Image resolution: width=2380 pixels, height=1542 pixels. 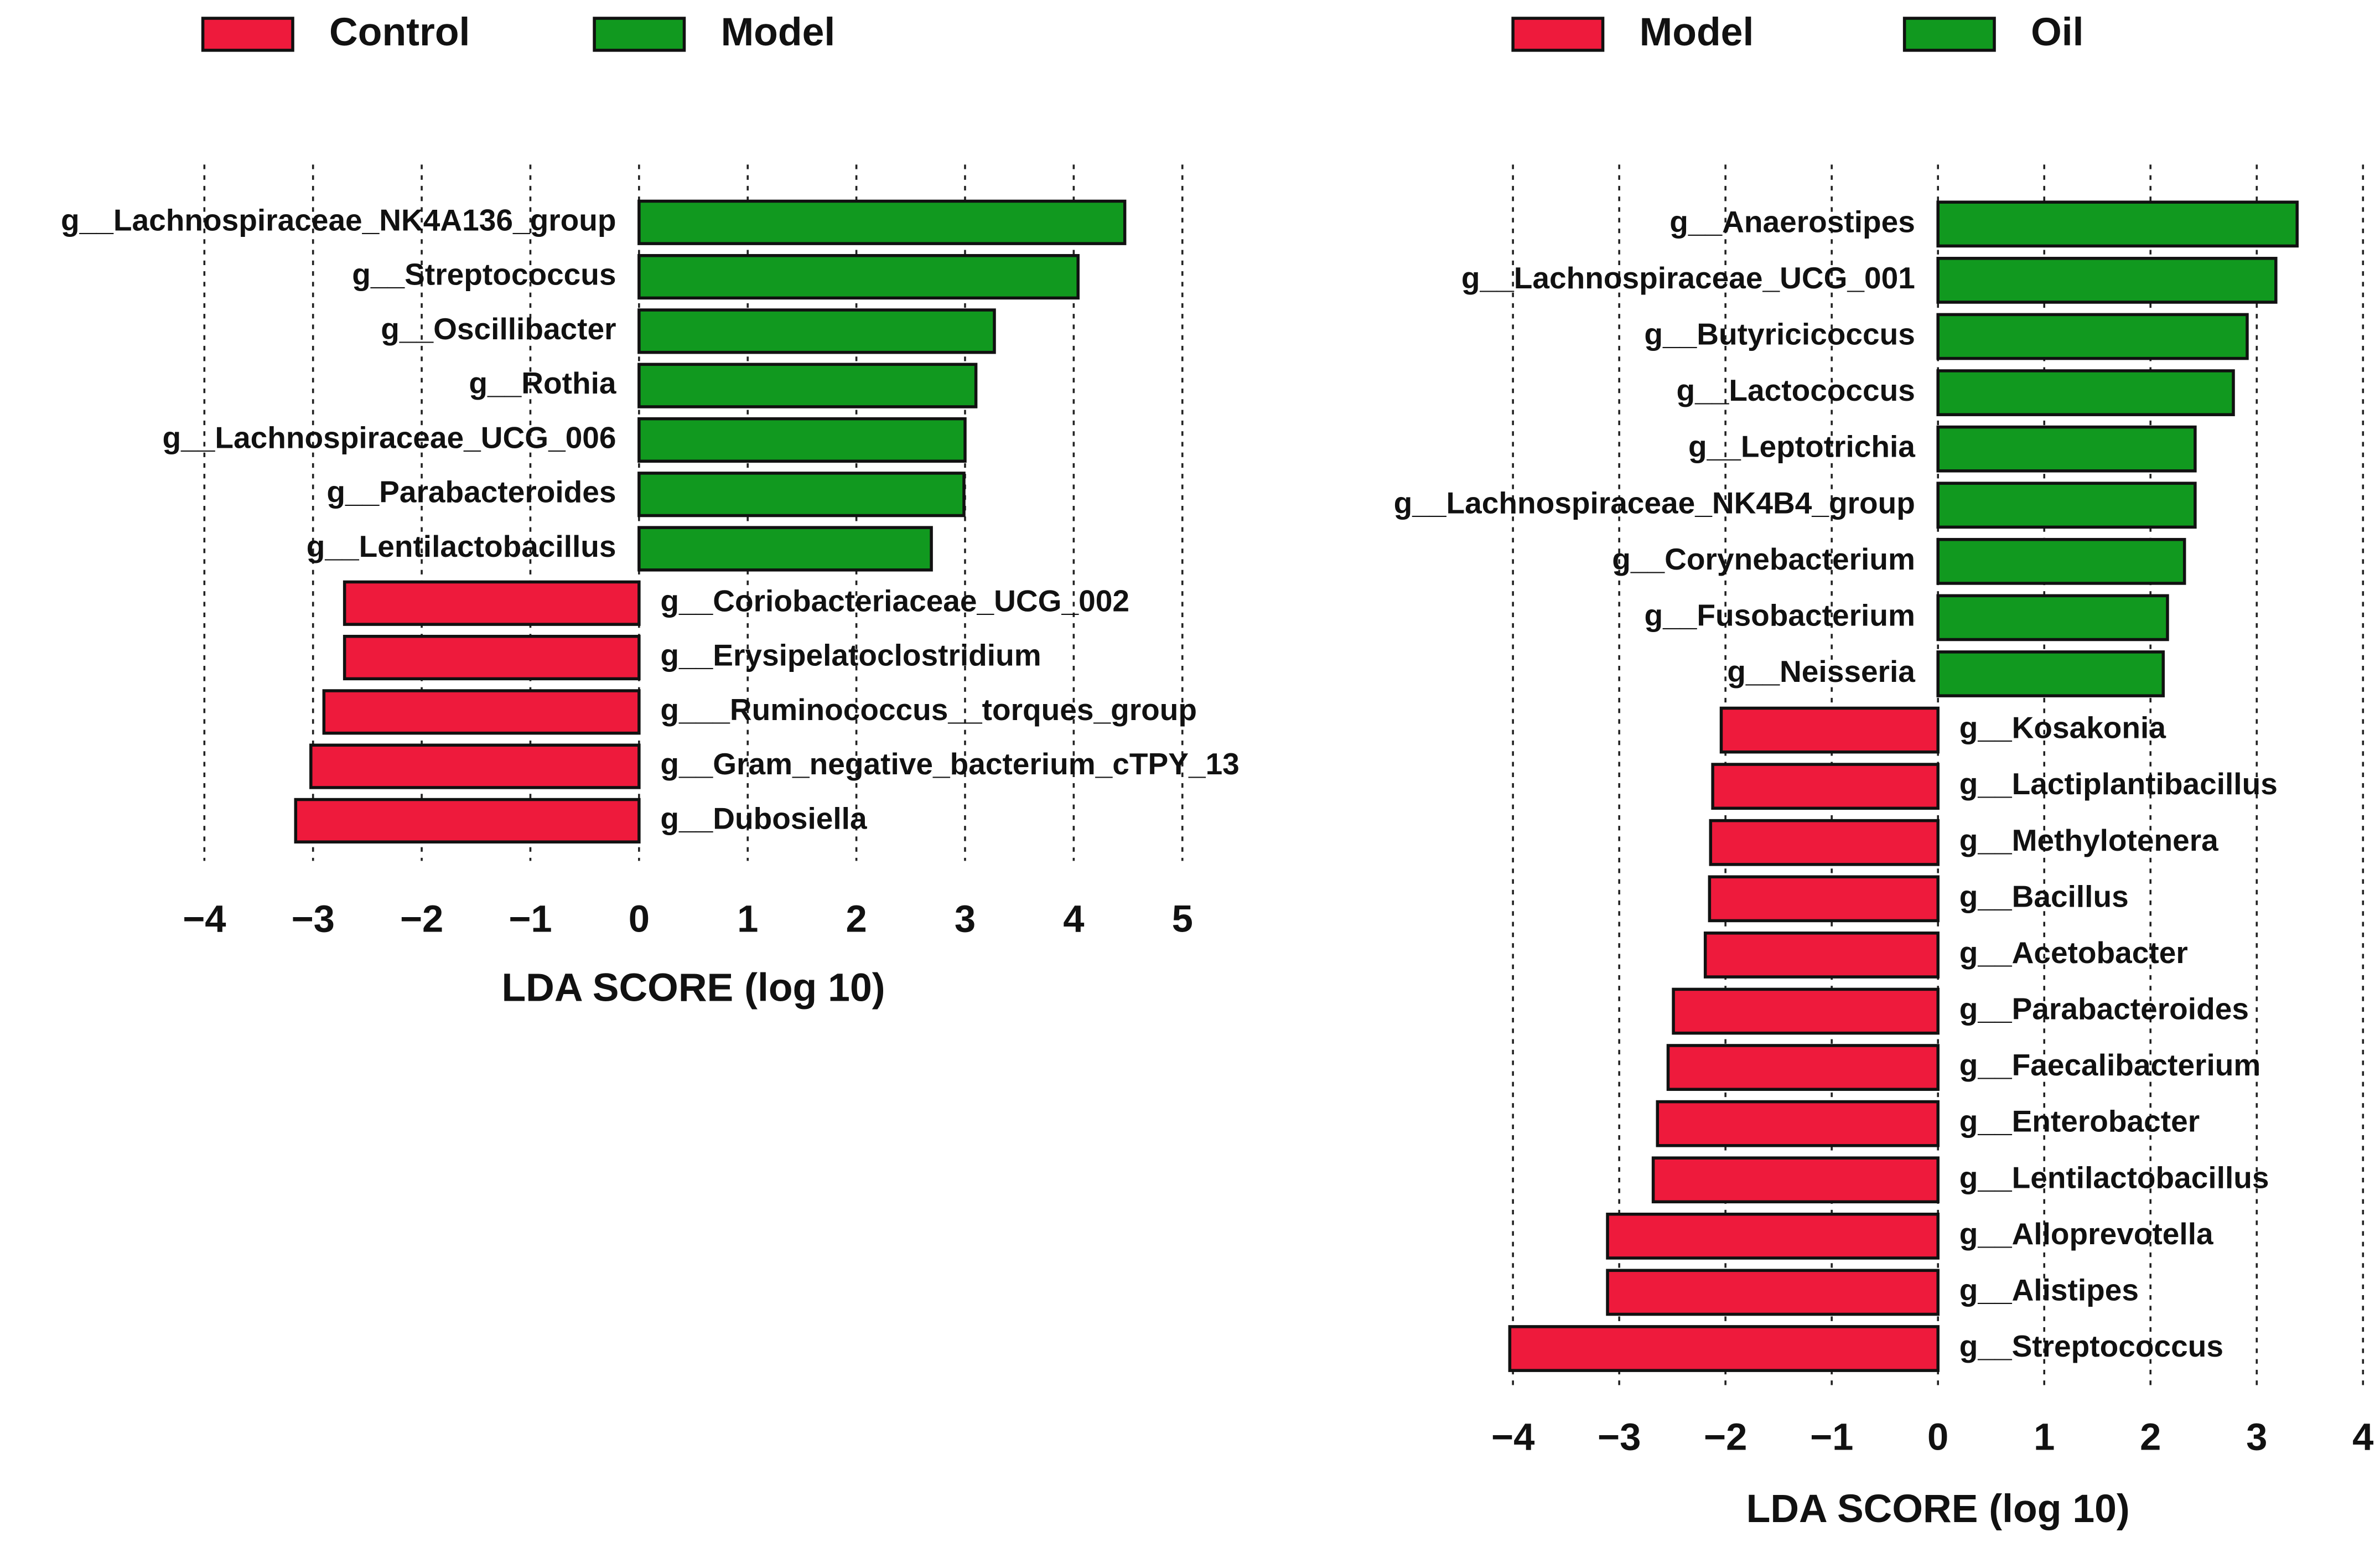 I want to click on category-label: g__Neisseria, so click(x=1821, y=671).